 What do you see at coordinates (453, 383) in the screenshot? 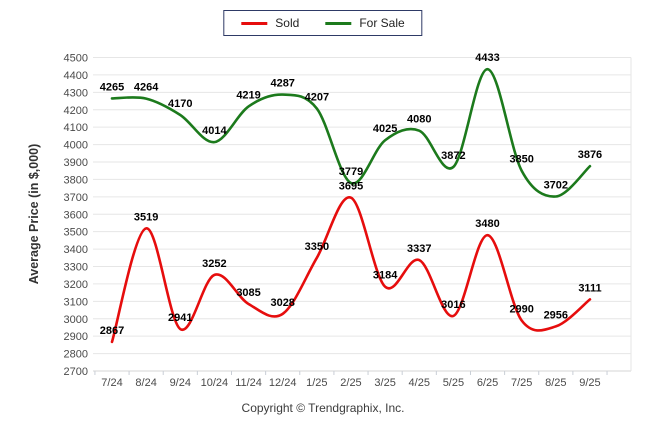
I see `x-tick-label: 5/25` at bounding box center [453, 383].